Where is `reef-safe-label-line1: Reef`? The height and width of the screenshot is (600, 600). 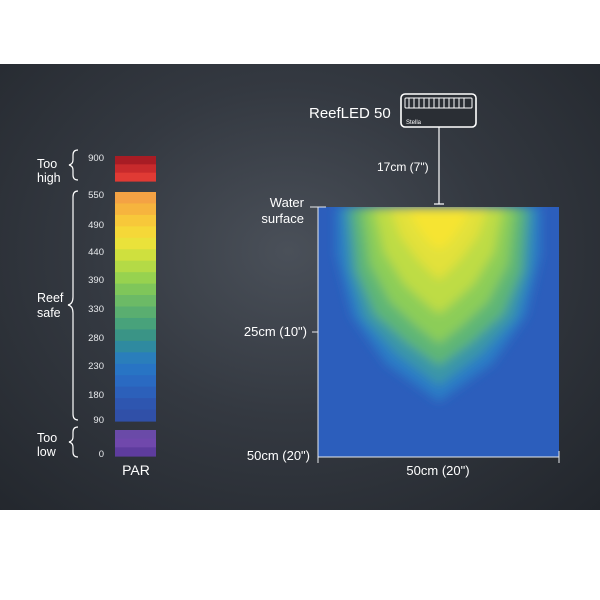
reef-safe-label-line1: Reef is located at coordinates (50, 298).